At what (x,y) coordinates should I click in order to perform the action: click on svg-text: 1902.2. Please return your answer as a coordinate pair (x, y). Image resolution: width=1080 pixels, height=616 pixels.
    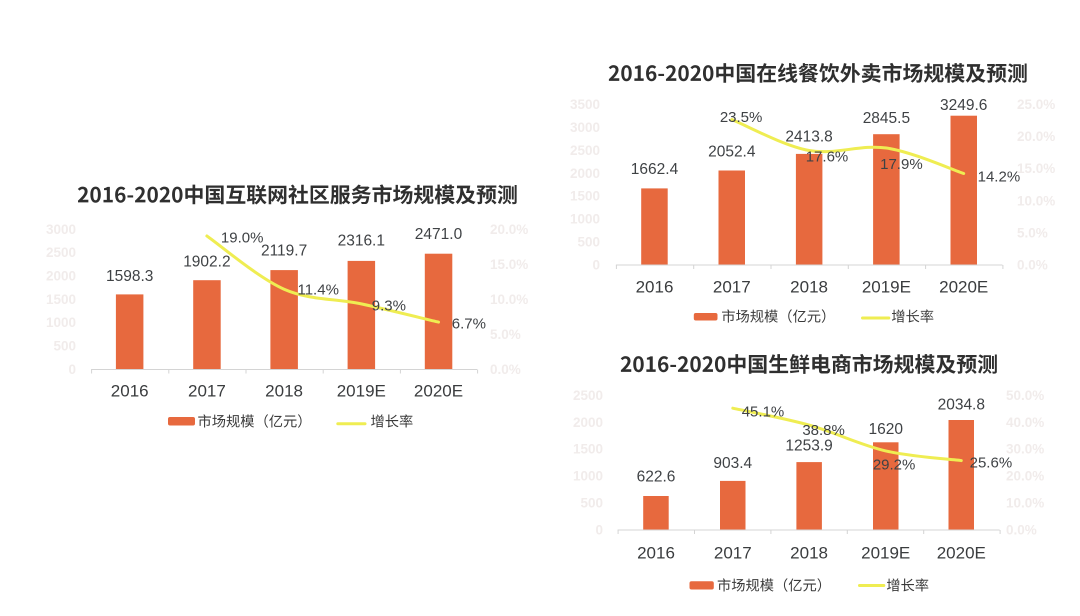
    Looking at the image, I should click on (206, 261).